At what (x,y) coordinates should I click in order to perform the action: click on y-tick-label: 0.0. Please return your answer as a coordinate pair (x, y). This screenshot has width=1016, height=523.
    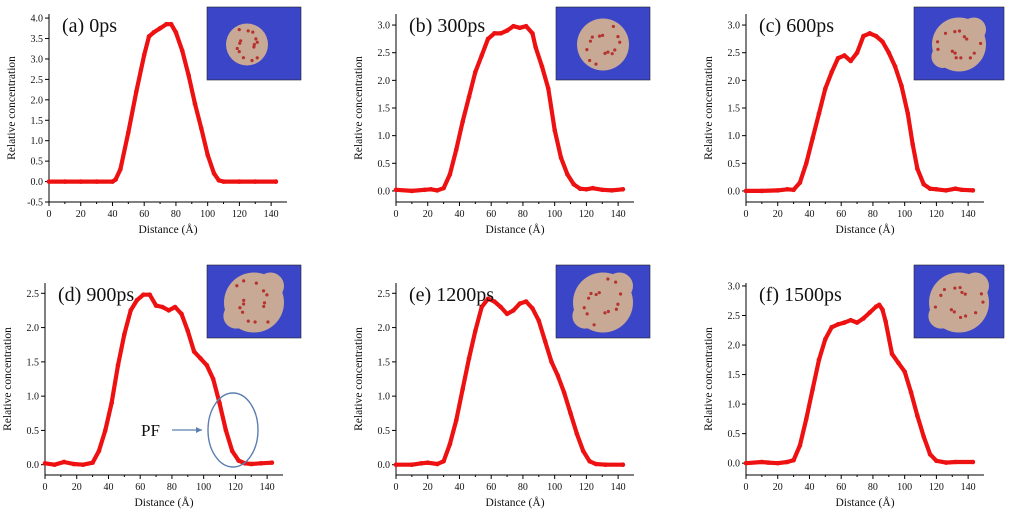
    Looking at the image, I should click on (384, 465).